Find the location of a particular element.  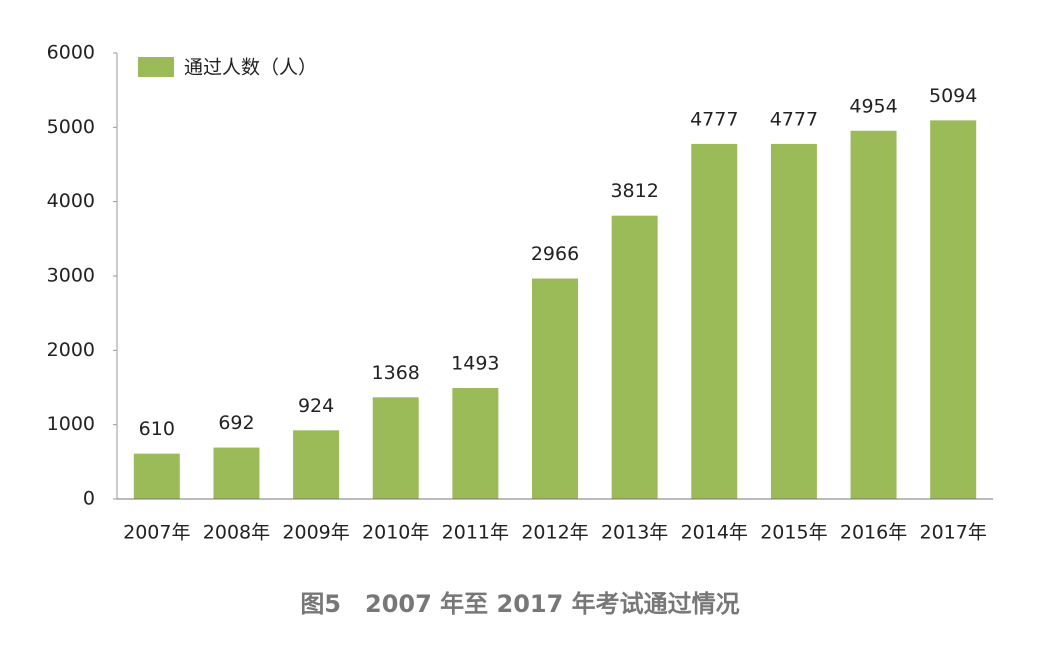

x-tick-label: 2011年 is located at coordinates (475, 533).